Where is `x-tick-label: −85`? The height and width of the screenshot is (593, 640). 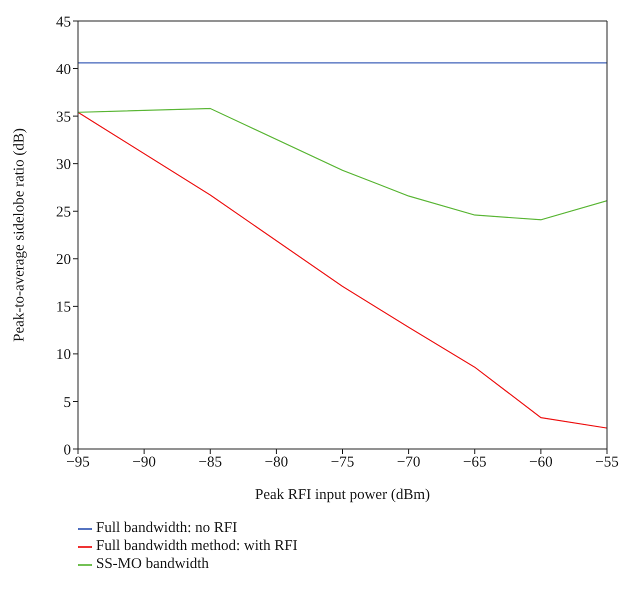 x-tick-label: −85 is located at coordinates (210, 462).